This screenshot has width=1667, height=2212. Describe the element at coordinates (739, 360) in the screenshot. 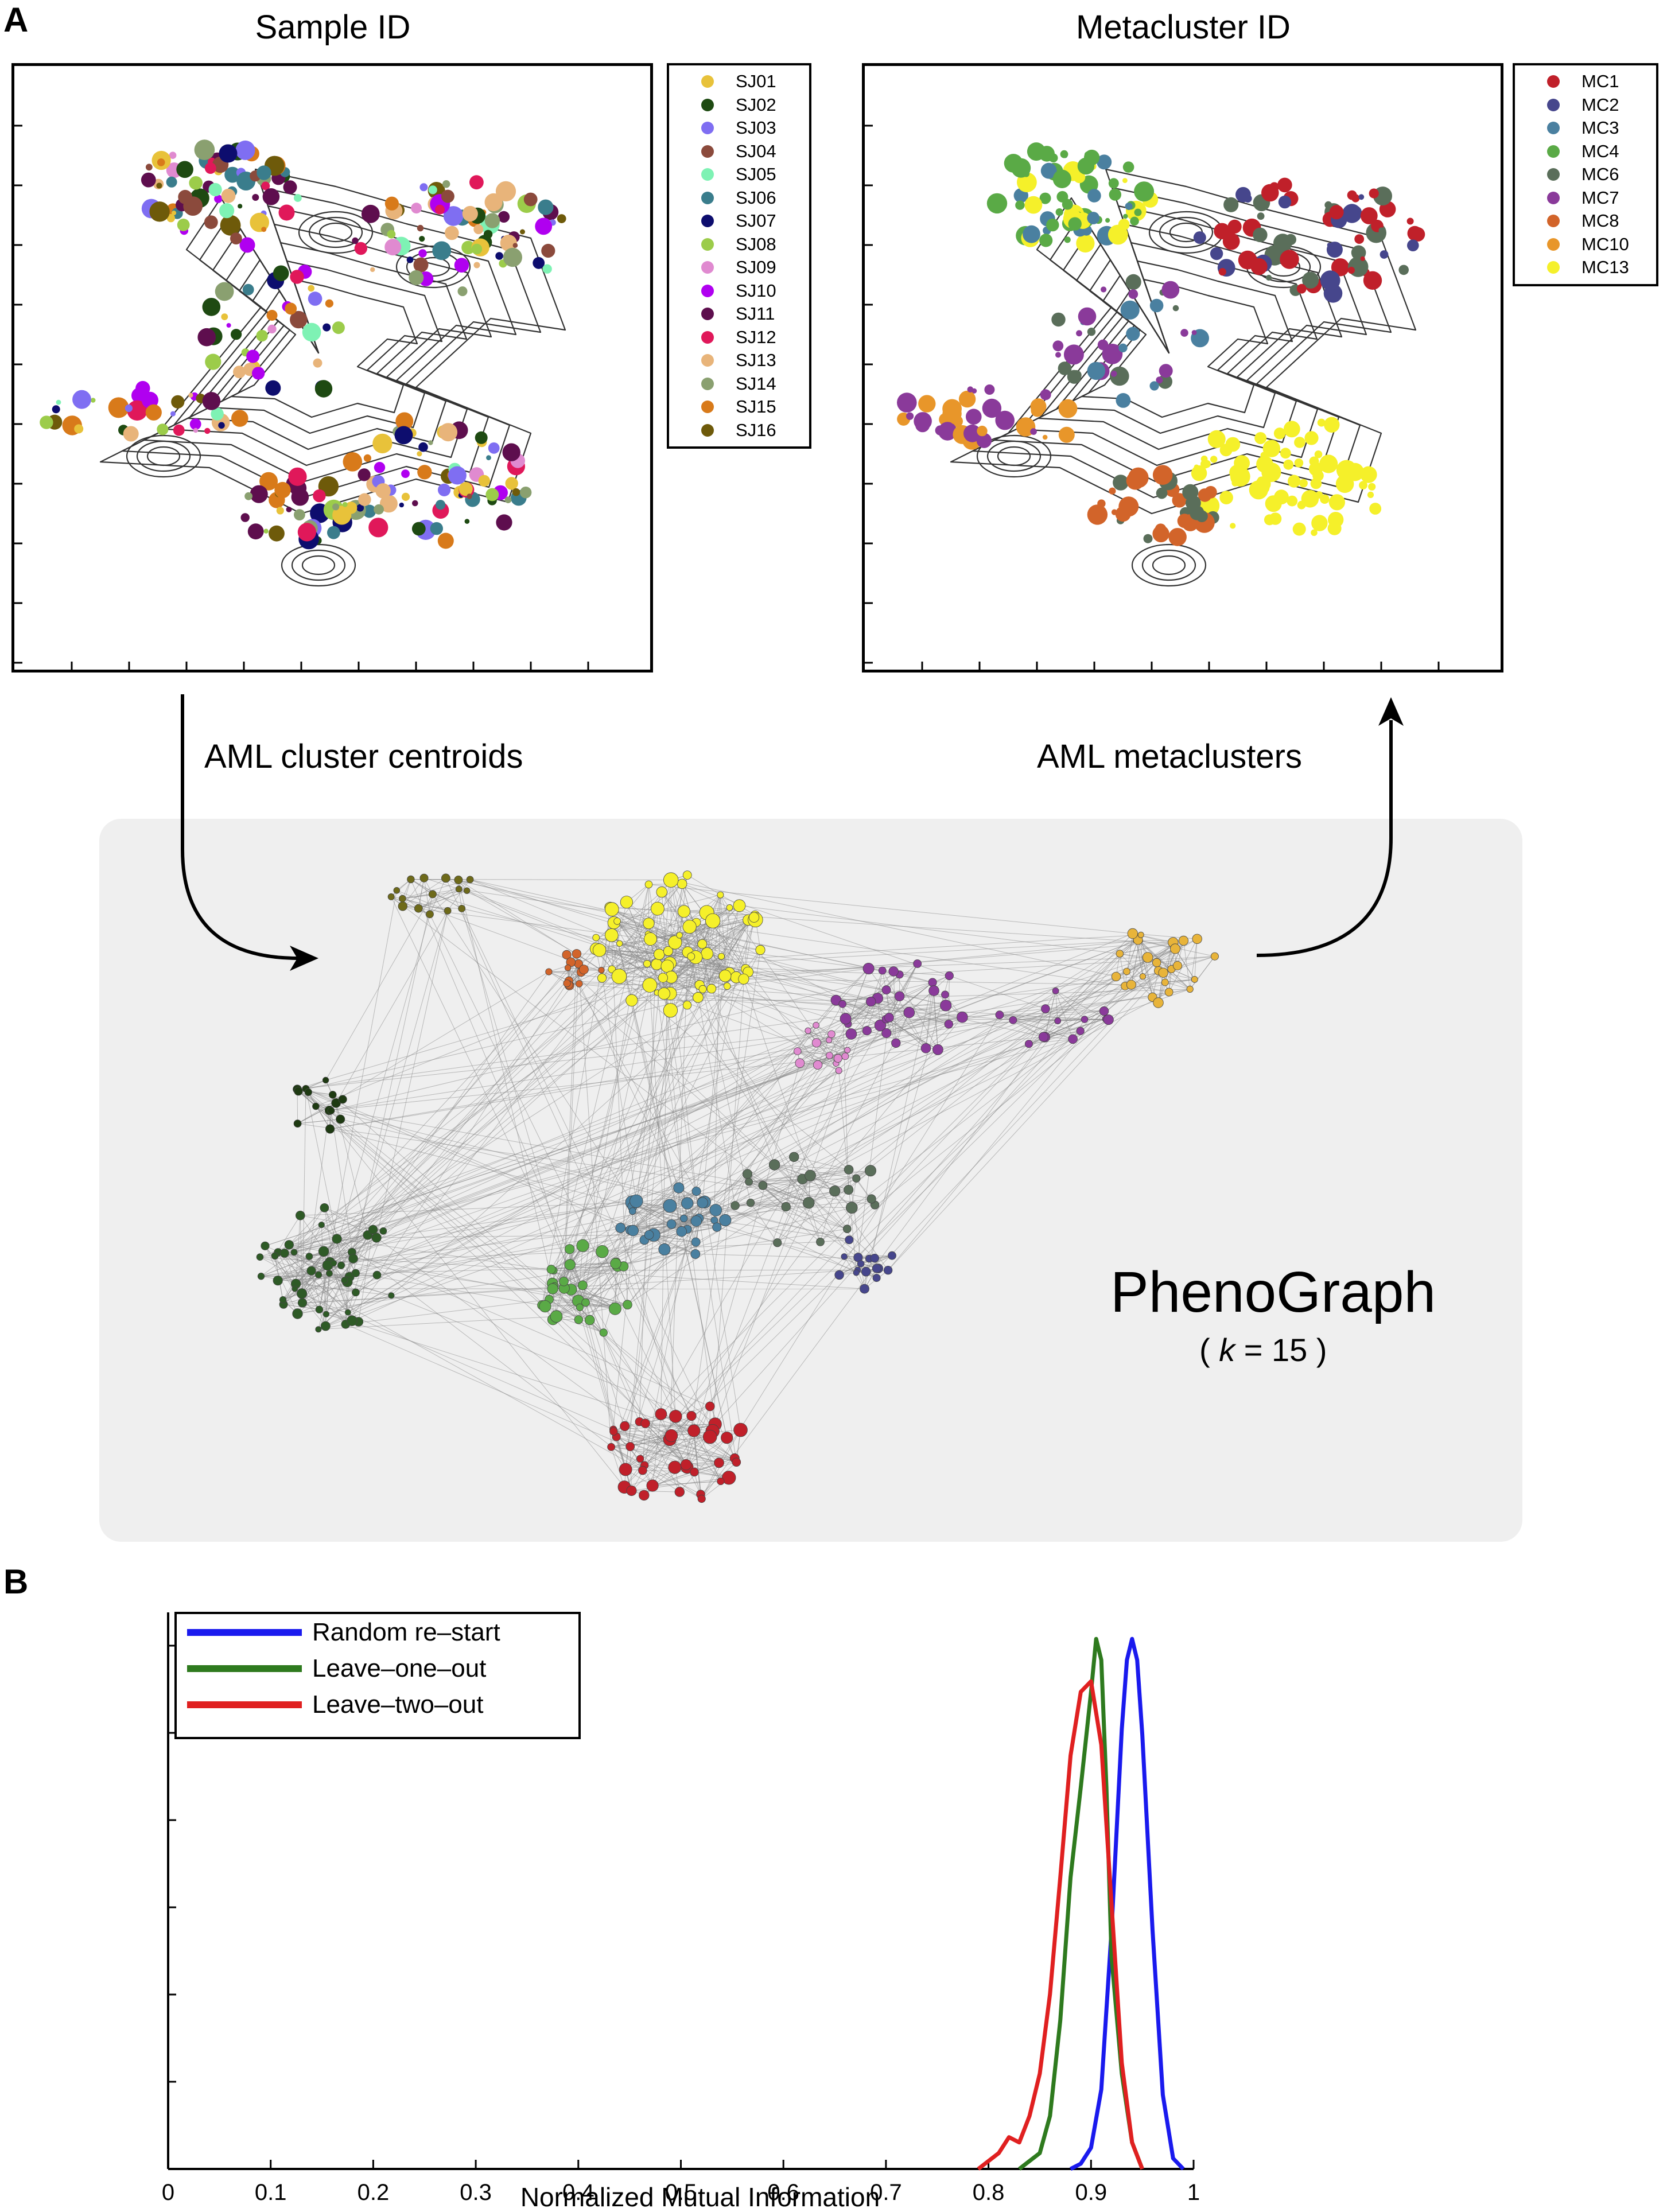

I see `sample-legend-item: SJ13` at that location.